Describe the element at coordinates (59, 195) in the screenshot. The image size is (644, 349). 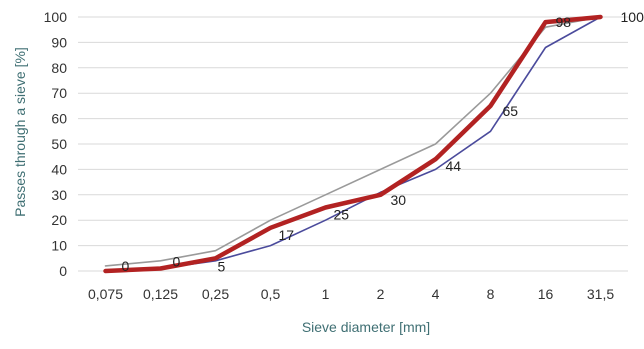
I see `y-tick-label: 30` at that location.